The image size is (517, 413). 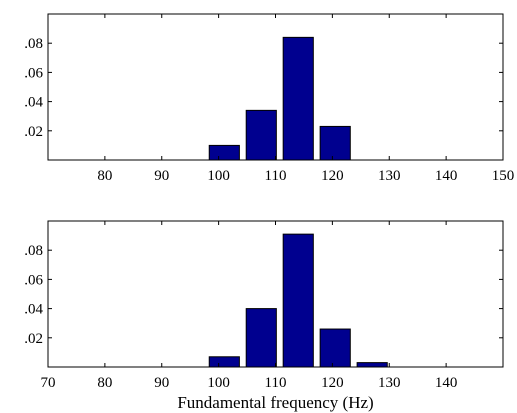 What do you see at coordinates (275, 402) in the screenshot?
I see `x-axis-label: Fundamental frequency (Hz)` at bounding box center [275, 402].